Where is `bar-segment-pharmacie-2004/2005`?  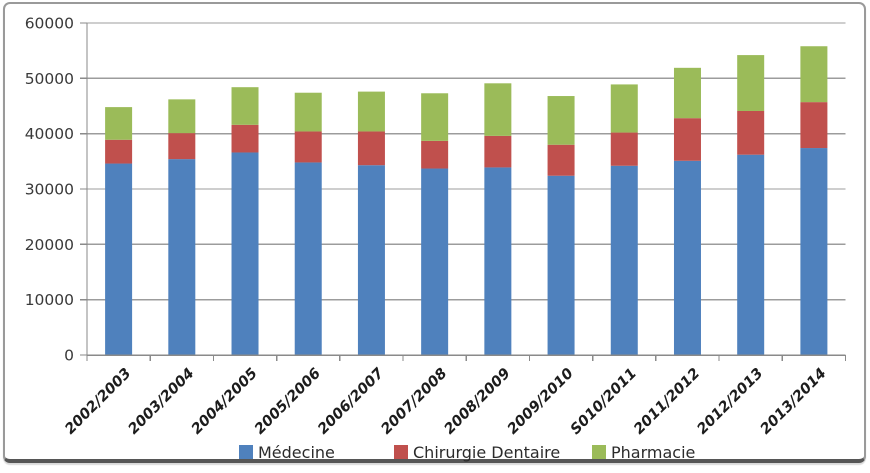
bar-segment-pharmacie-2004/2005 is located at coordinates (245, 106).